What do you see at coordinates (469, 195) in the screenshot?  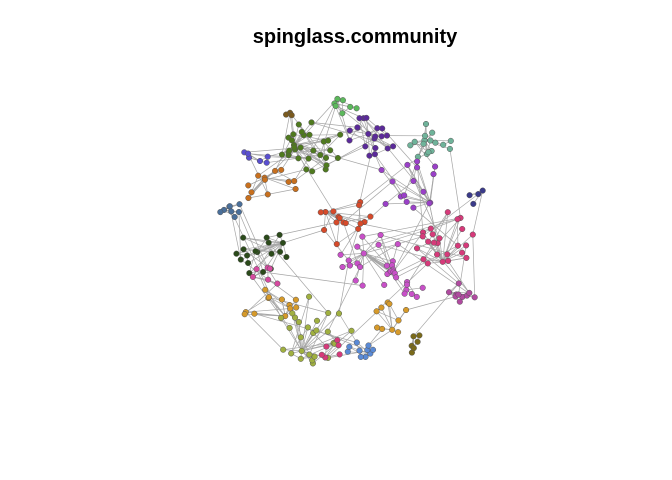 I see `graph-node-c18` at bounding box center [469, 195].